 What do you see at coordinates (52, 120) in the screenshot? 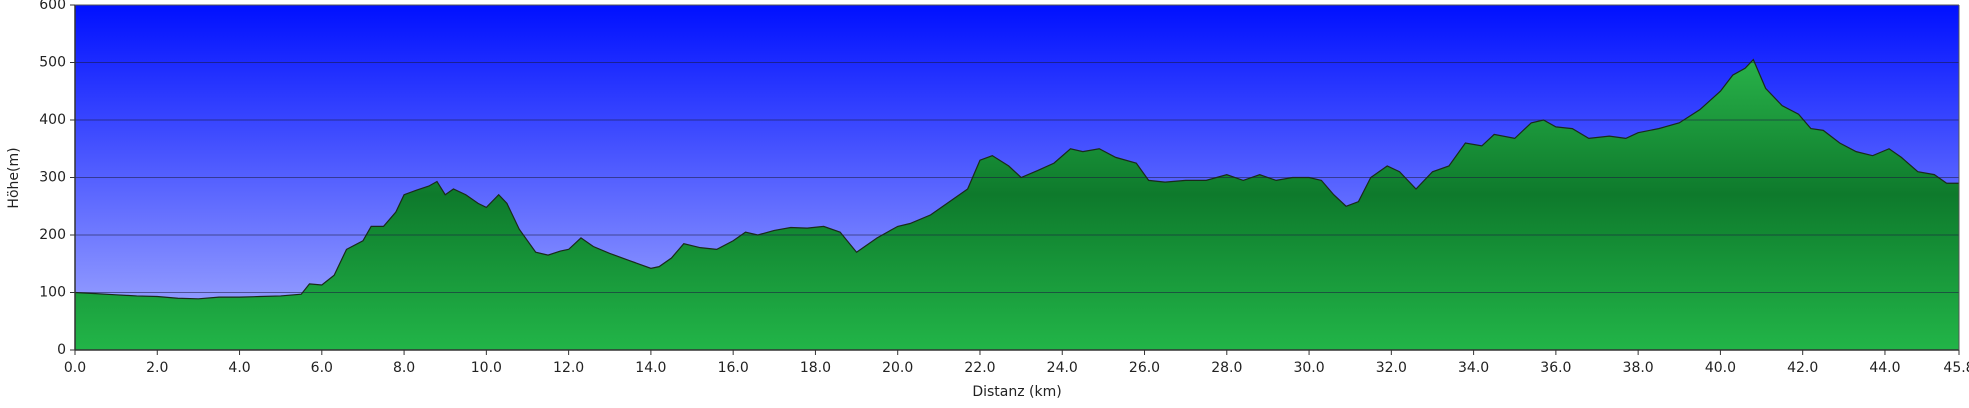
I see `y-tick-label: 400` at bounding box center [52, 120].